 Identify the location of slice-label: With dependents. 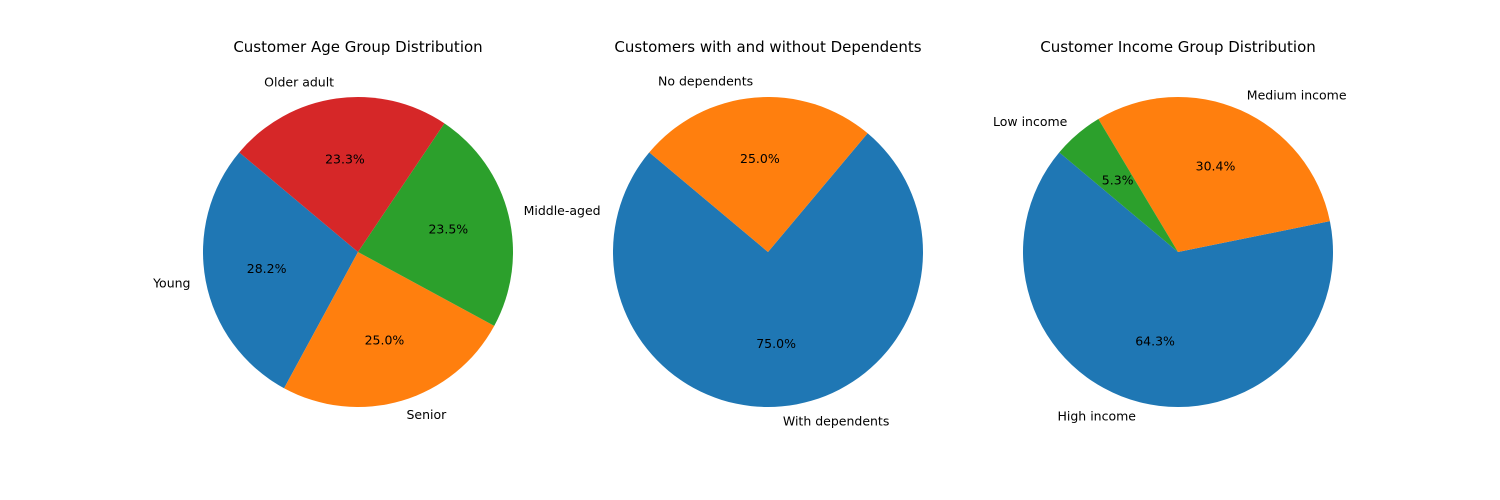
(836, 420).